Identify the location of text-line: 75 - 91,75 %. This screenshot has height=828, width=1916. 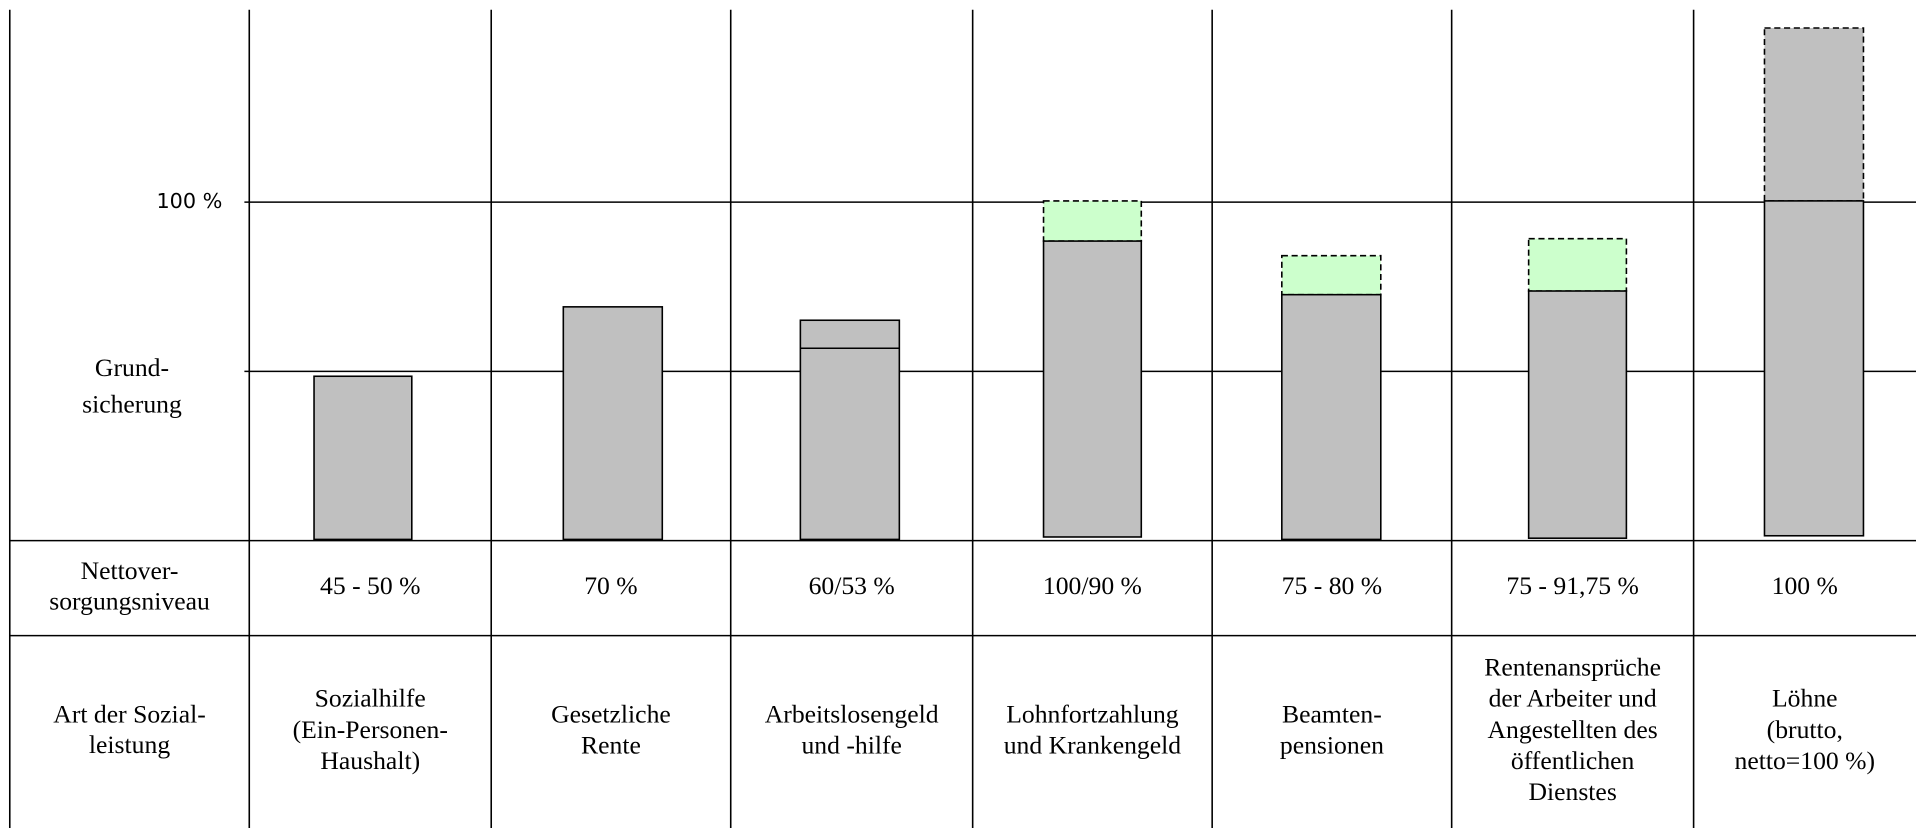
(1572, 585).